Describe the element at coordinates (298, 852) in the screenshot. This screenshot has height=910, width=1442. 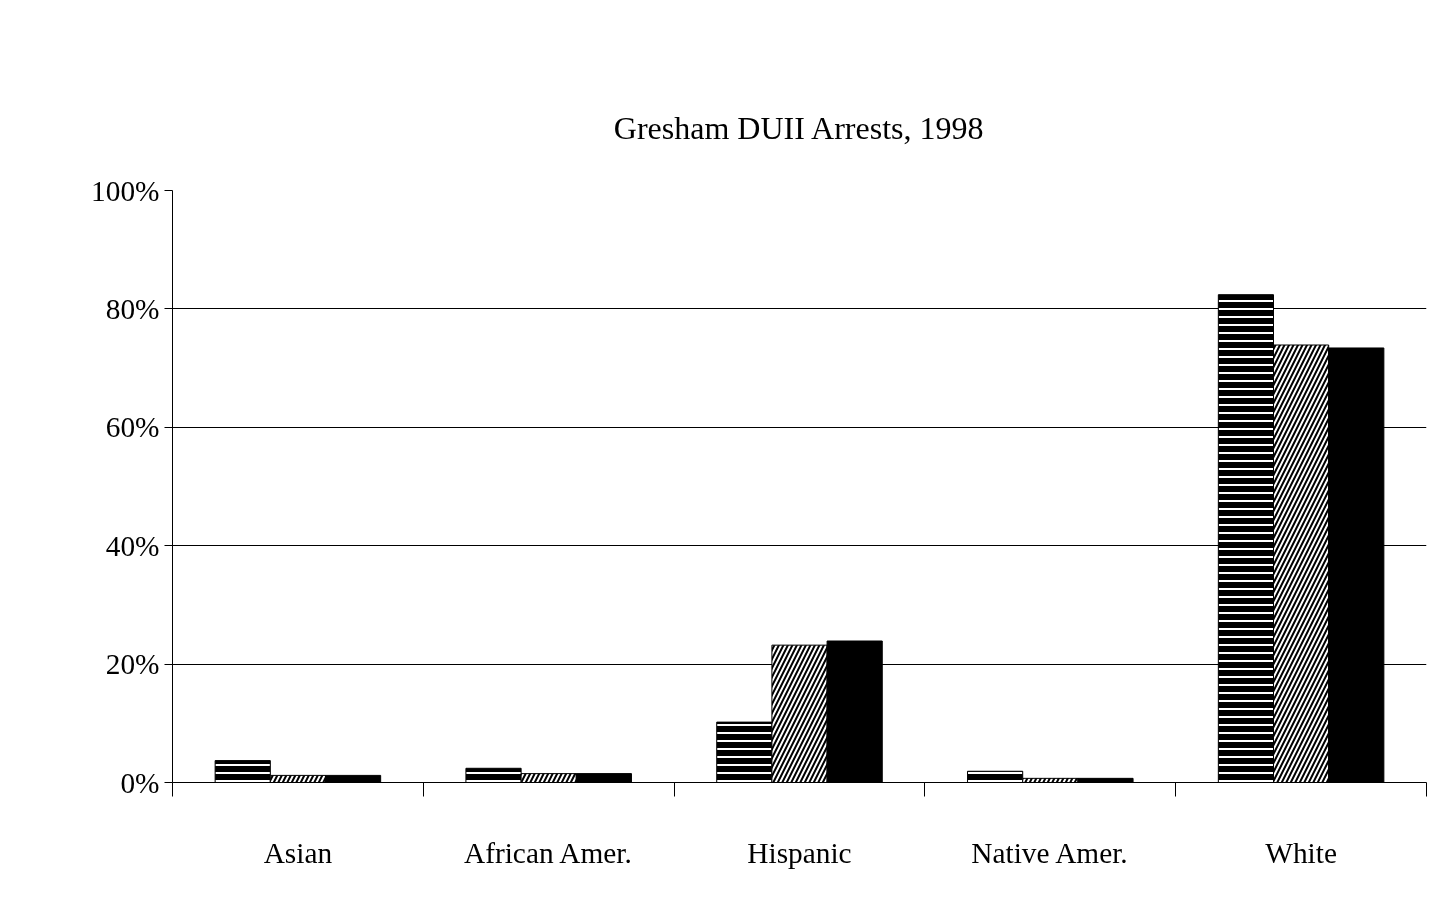
I see `x-tick-label: Asian` at that location.